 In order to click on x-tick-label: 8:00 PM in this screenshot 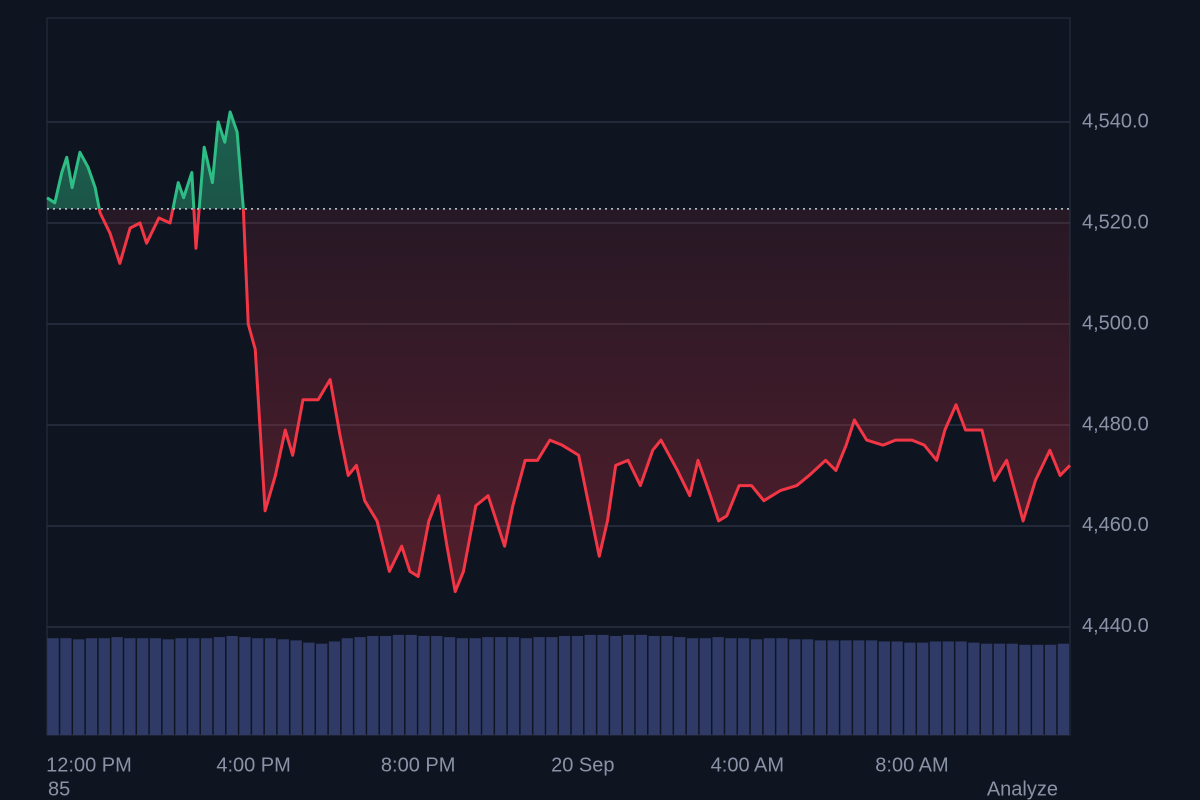, I will do `click(418, 765)`.